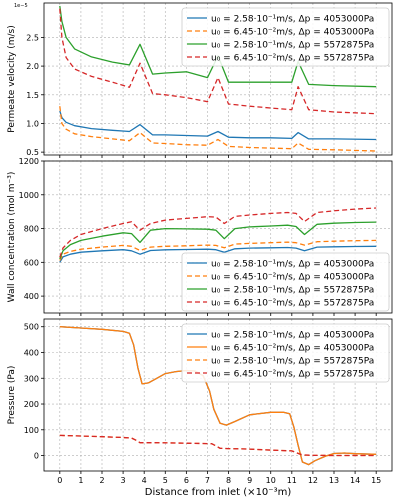 The image size is (400, 500). Describe the element at coordinates (271, 480) in the screenshot. I see `x-tick-label: 10` at that location.